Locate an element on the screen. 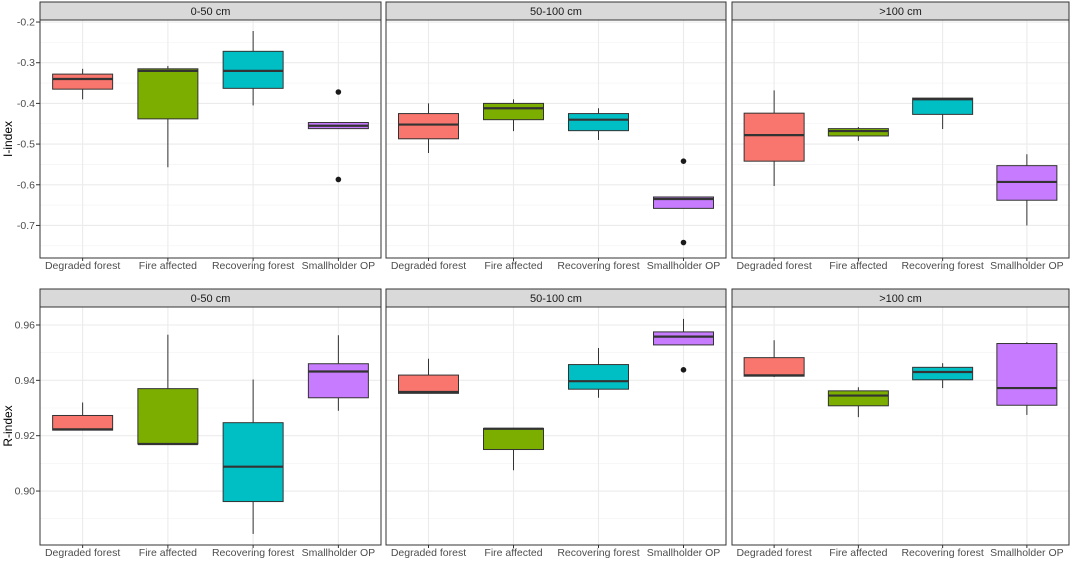 This screenshot has height=563, width=1072. y-tick-label: -0.4 is located at coordinates (26, 104).